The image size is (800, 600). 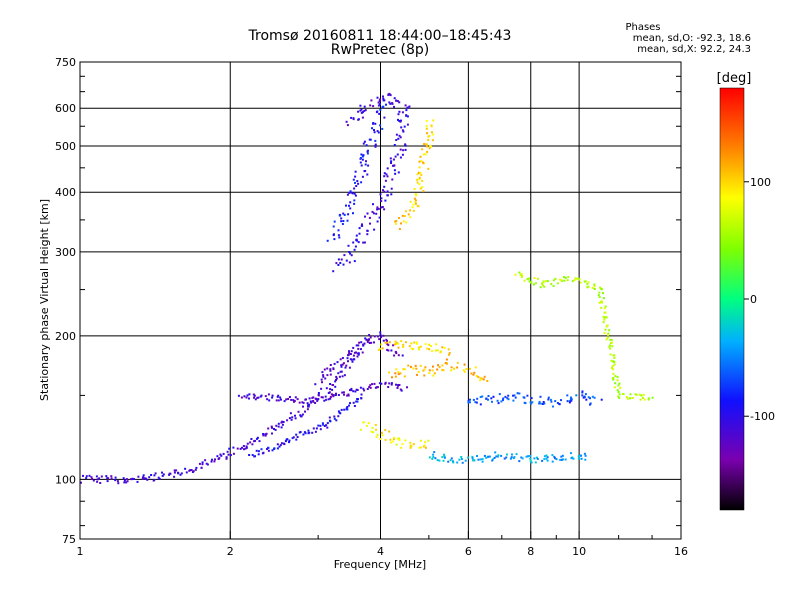 What do you see at coordinates (734, 78) in the screenshot?
I see `colorbar-label: [deg]` at bounding box center [734, 78].